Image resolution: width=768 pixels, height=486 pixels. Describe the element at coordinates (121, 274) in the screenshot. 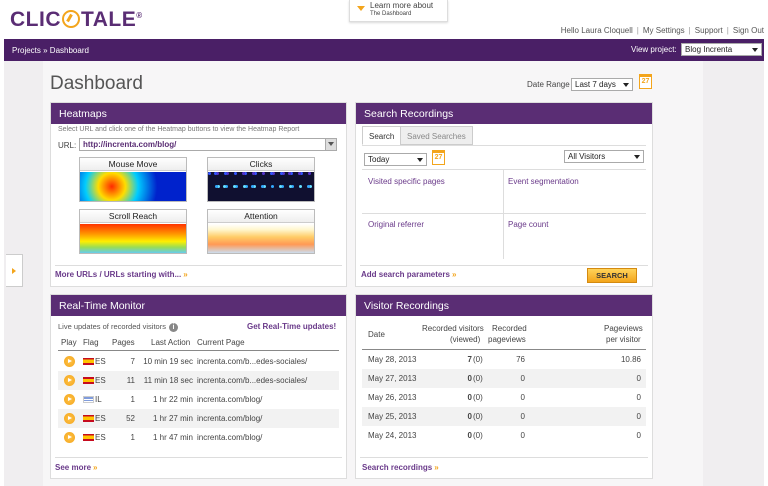

I see `more-urls-link: More URLs / URLs starting with...»` at that location.